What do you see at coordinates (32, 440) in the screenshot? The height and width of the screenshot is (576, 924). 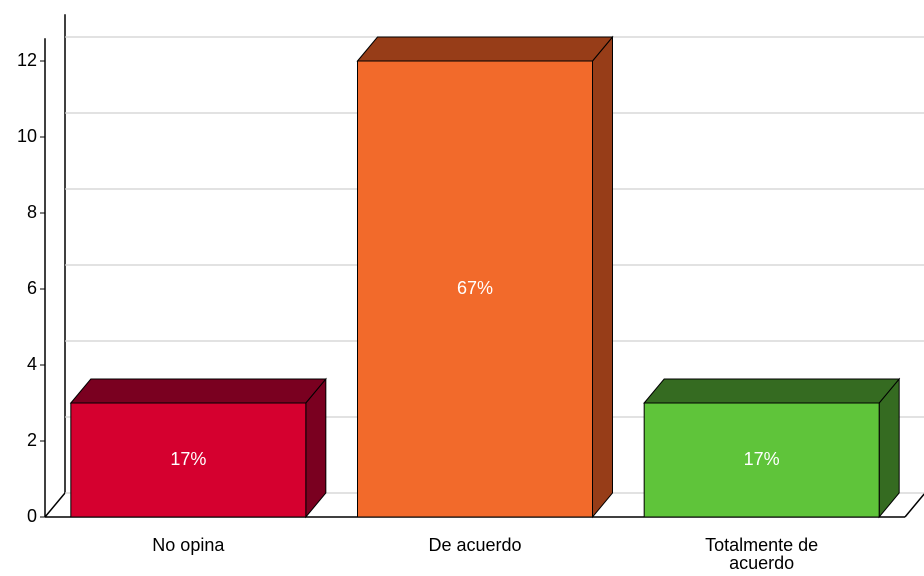 I see `y-tick-label: 2` at bounding box center [32, 440].